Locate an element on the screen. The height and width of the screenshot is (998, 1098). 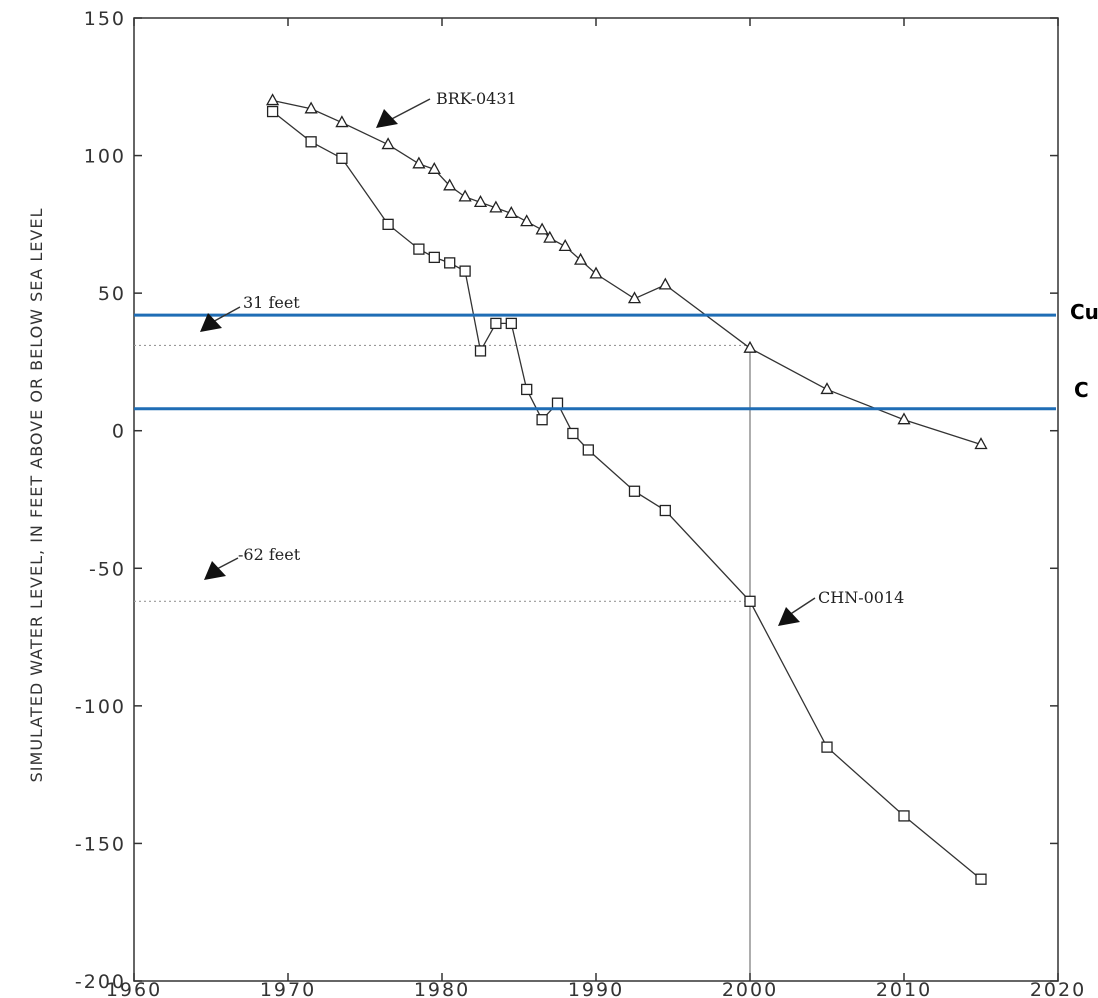
annotation-chn: CHN-0014 is located at coordinates (841, 607).